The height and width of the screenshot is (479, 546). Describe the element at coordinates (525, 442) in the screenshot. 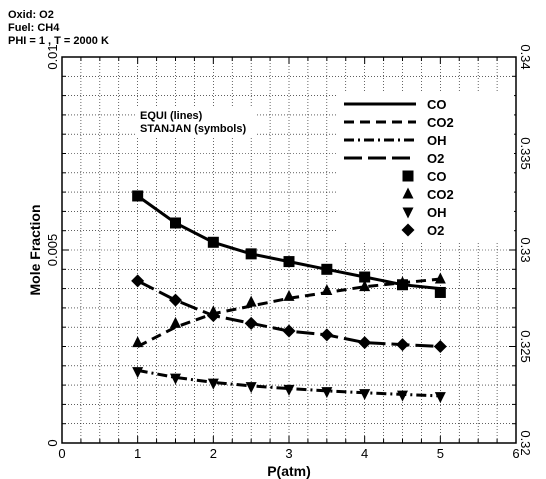

I see `y2-tick-label: 0.32` at that location.